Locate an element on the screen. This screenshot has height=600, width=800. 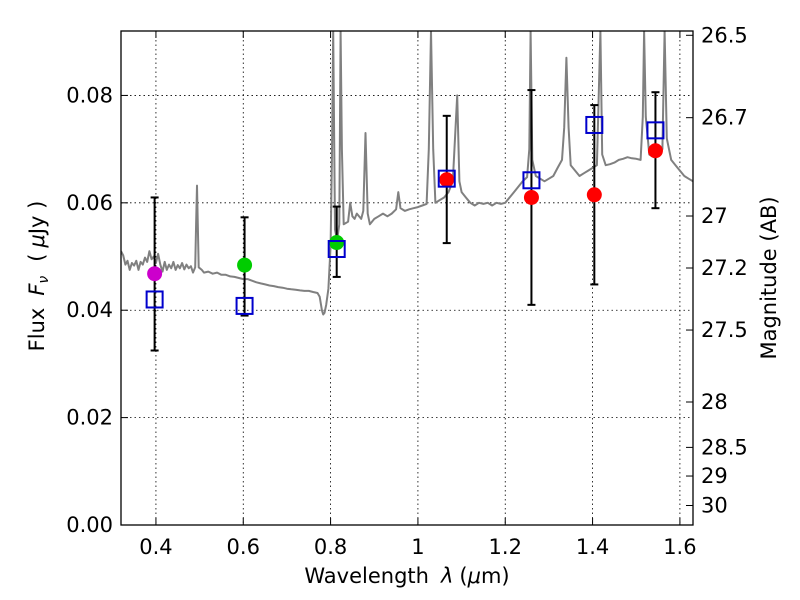
y-axis-label: FluxFν(μJy ) is located at coordinates (38, 276).